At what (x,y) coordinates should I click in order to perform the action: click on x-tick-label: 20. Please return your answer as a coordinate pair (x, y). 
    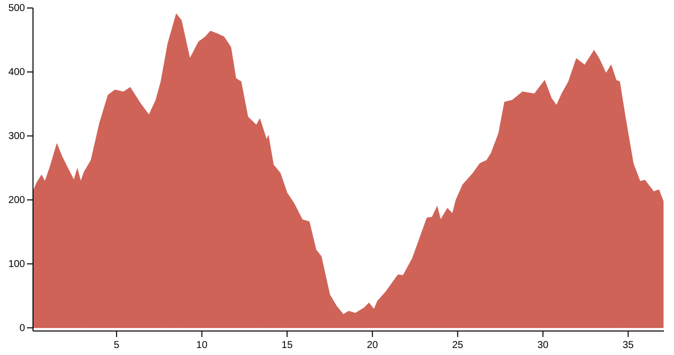
    Looking at the image, I should click on (372, 345).